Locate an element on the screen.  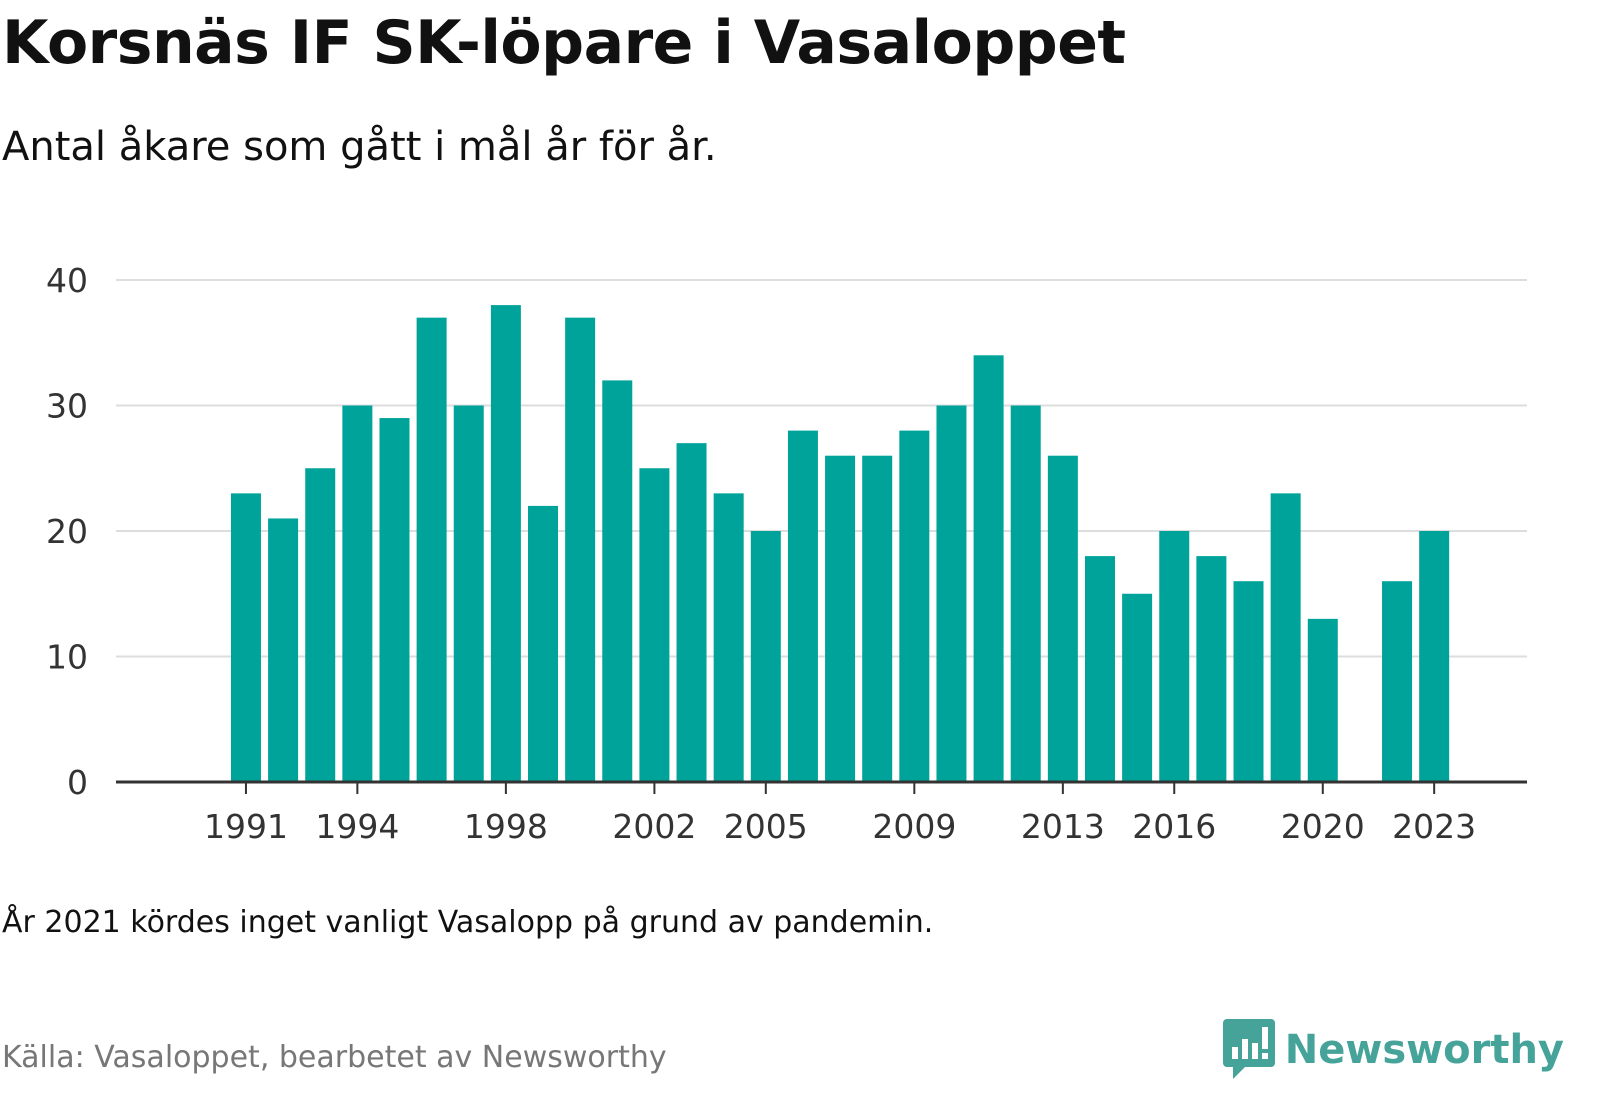
bar-2001 is located at coordinates (617, 581).